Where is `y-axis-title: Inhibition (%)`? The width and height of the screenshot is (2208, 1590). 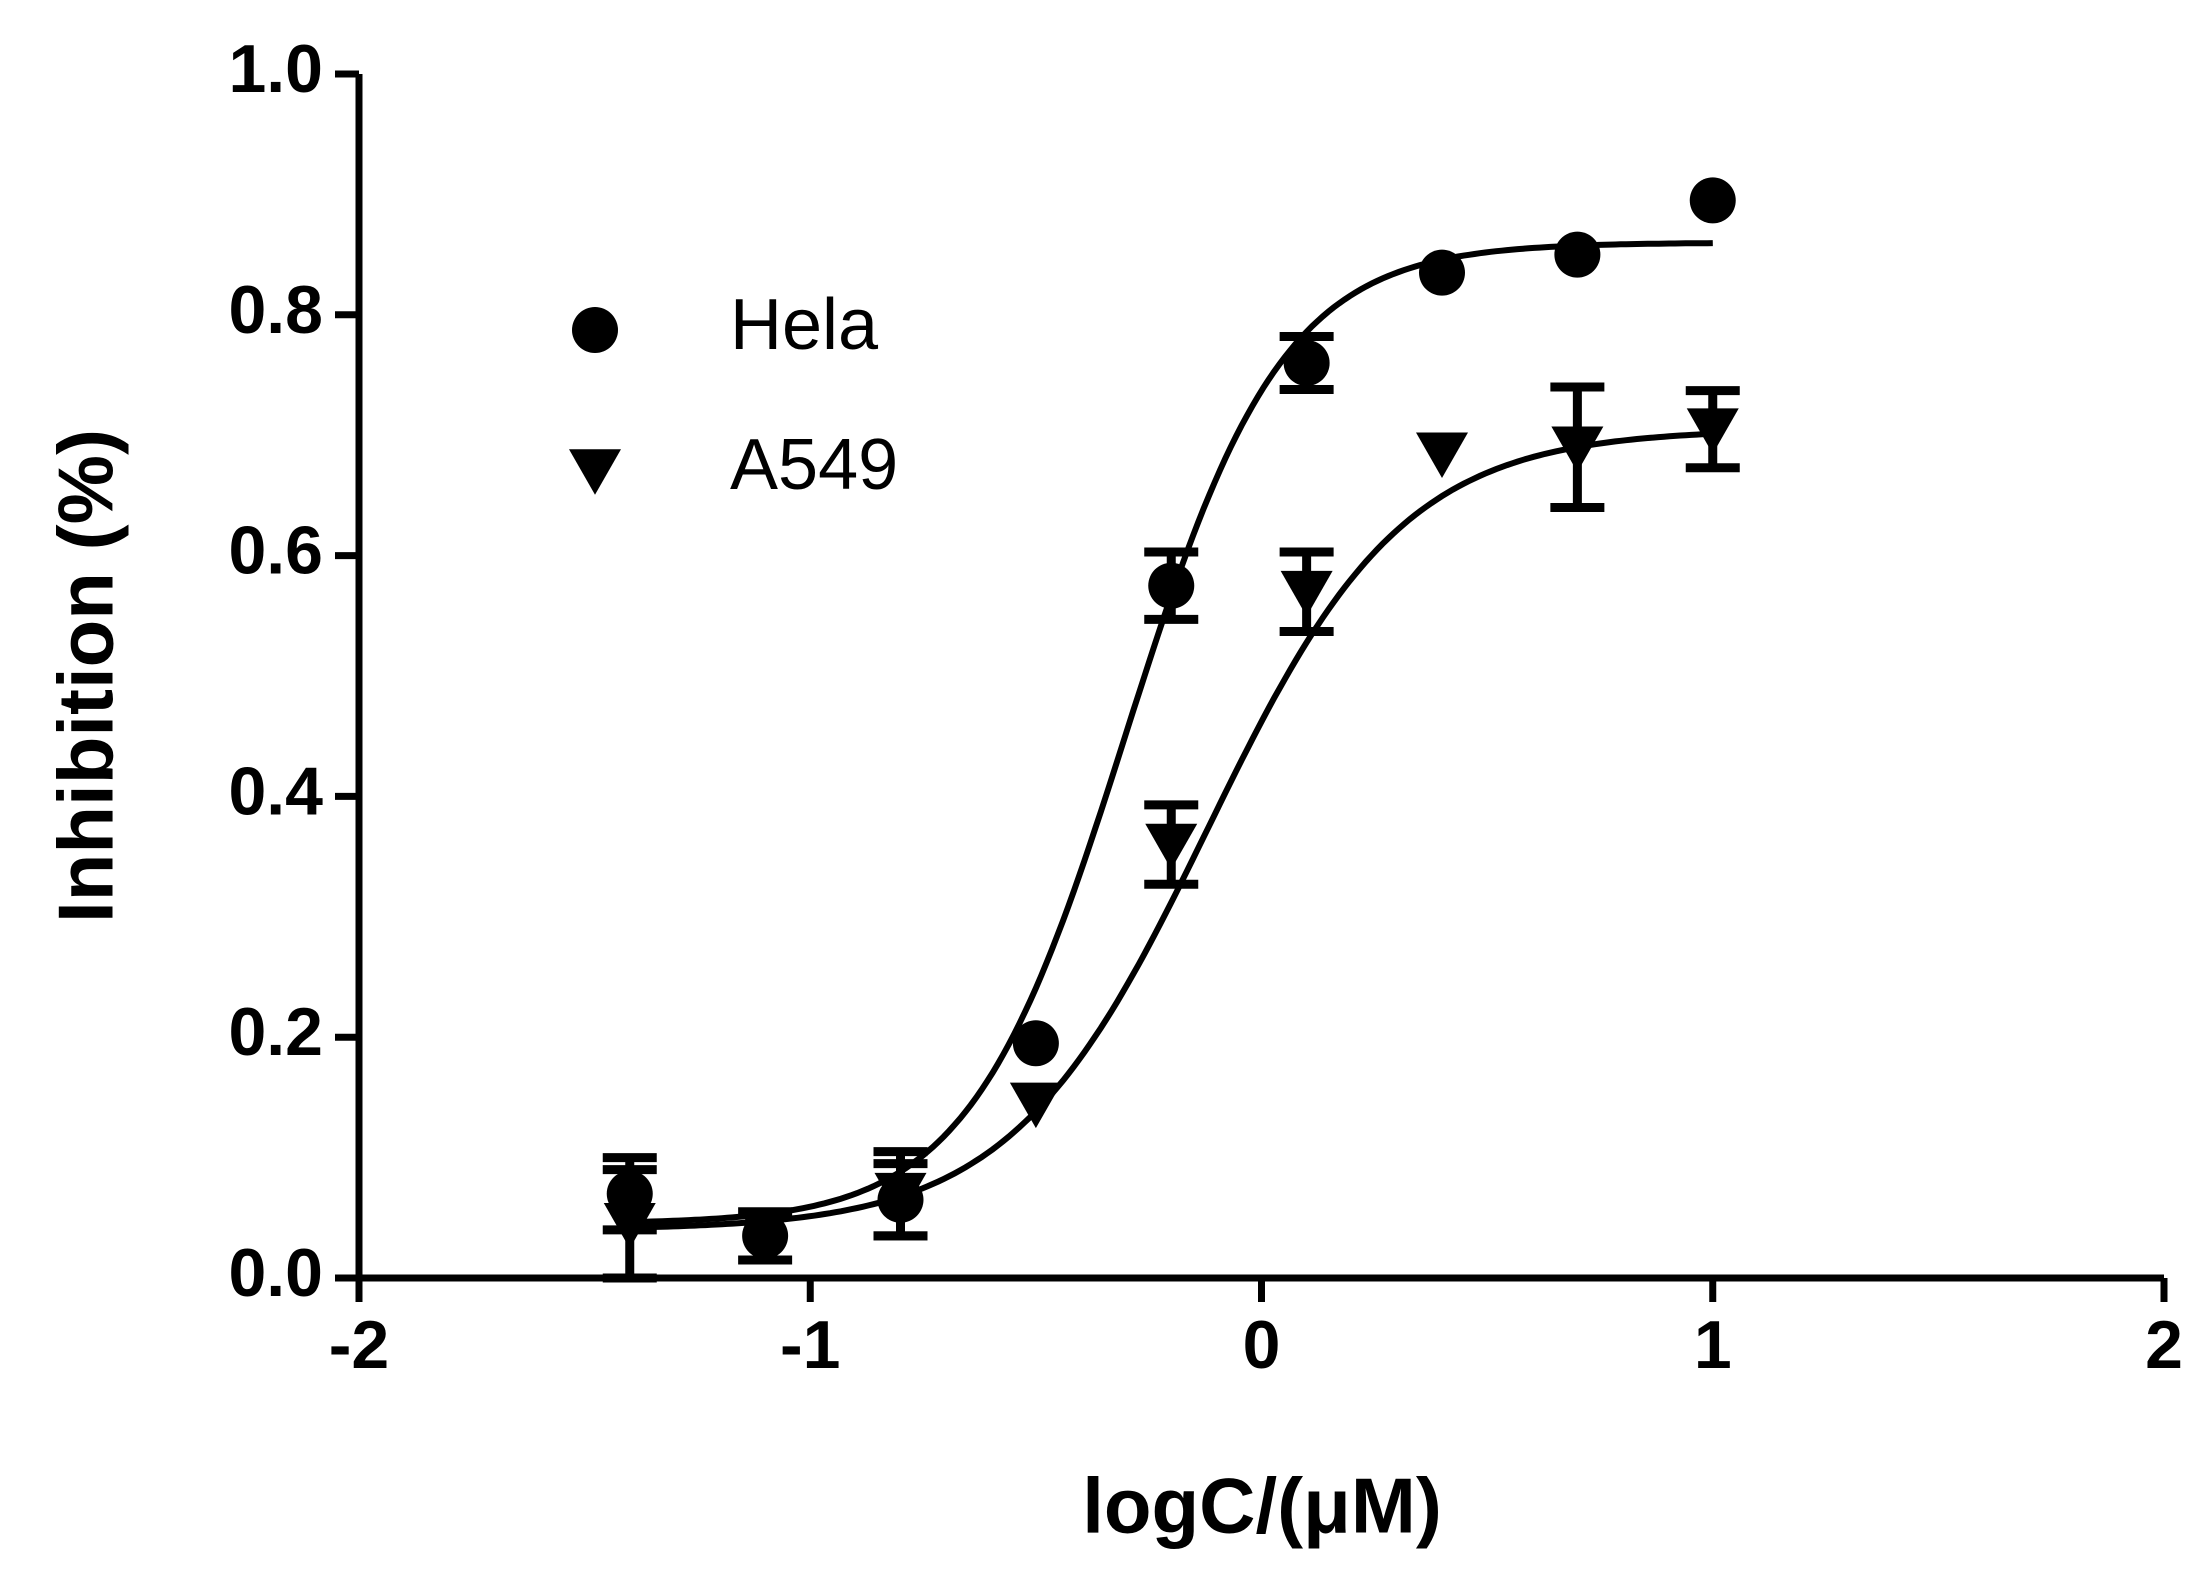 y-axis-title: Inhibition (%) is located at coordinates (86, 676).